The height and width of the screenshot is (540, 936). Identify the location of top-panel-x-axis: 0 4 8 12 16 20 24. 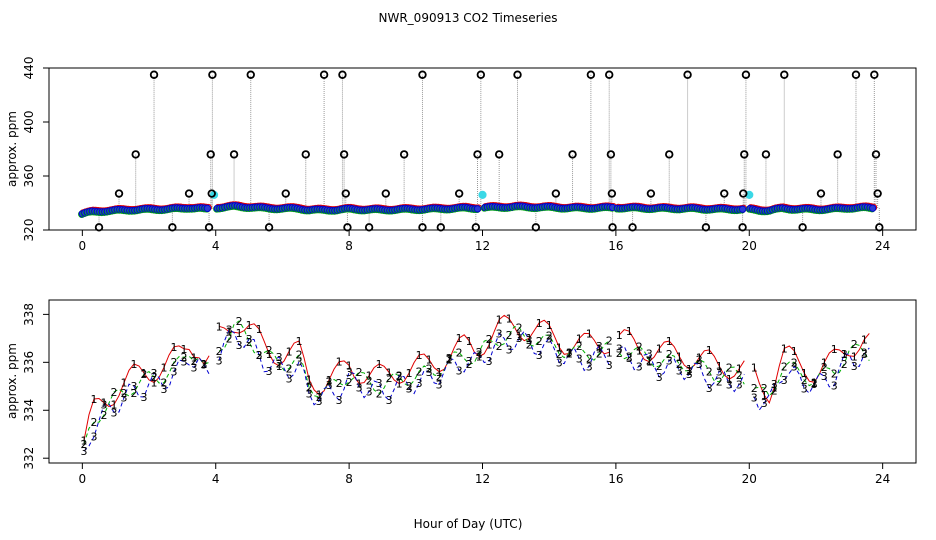
(484, 241).